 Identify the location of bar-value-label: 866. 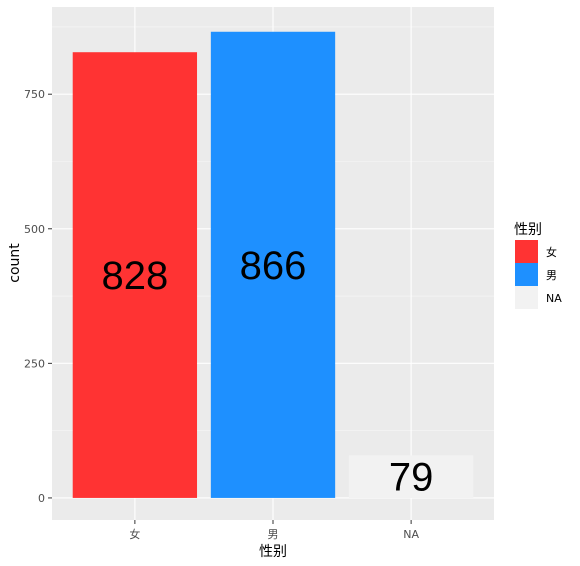
(273, 266).